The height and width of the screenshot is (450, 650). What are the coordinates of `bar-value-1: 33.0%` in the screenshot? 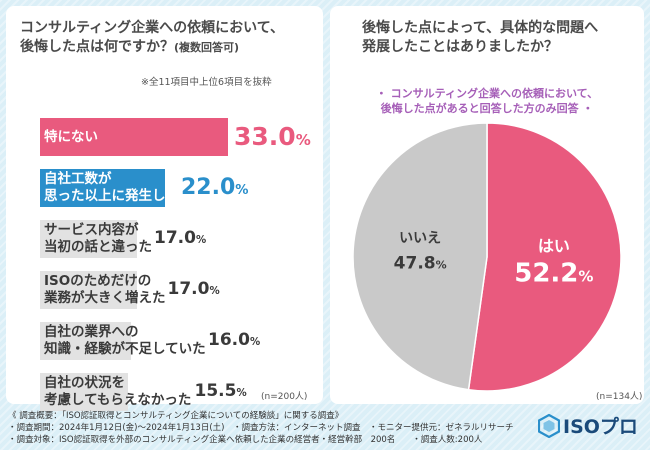 It's located at (272, 136).